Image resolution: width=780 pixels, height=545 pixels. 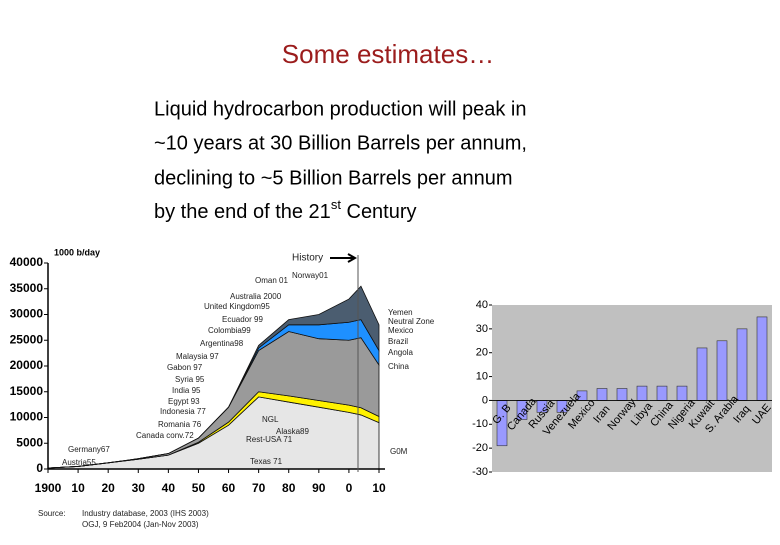 What do you see at coordinates (379, 212) in the screenshot?
I see `body-text: Century` at bounding box center [379, 212].